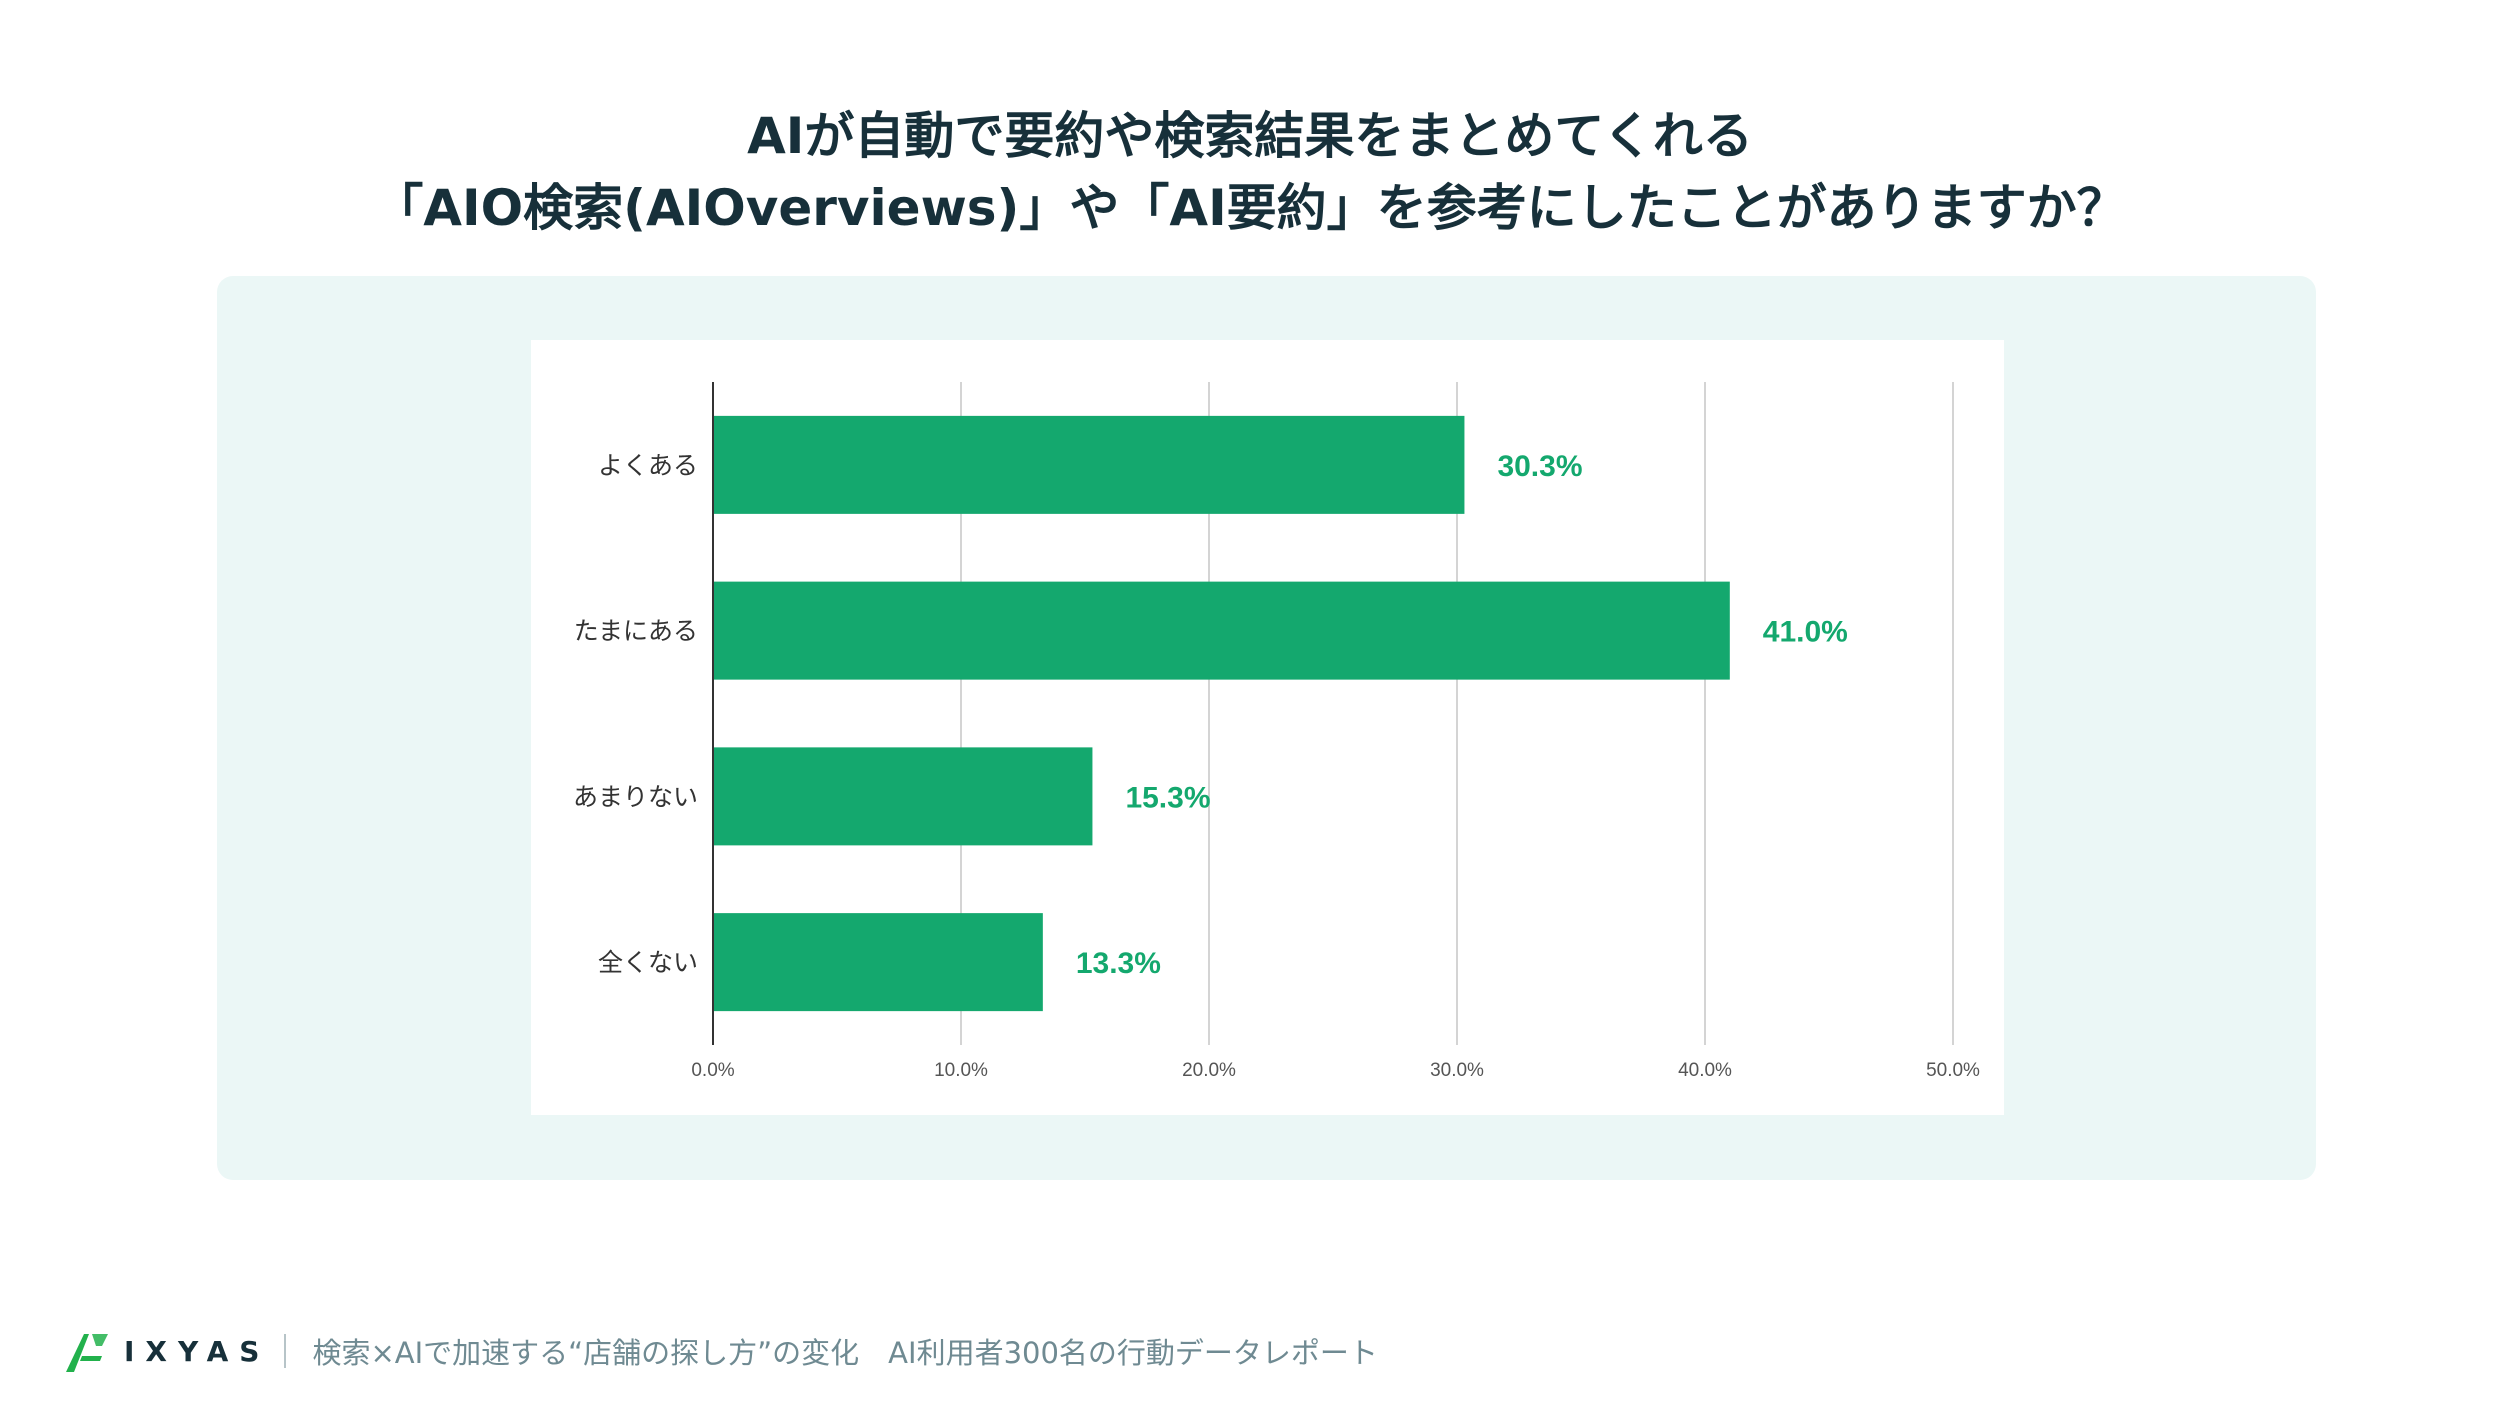 The image size is (2500, 1406). What do you see at coordinates (197, 1351) in the screenshot?
I see `logo-text: IXYAS` at bounding box center [197, 1351].